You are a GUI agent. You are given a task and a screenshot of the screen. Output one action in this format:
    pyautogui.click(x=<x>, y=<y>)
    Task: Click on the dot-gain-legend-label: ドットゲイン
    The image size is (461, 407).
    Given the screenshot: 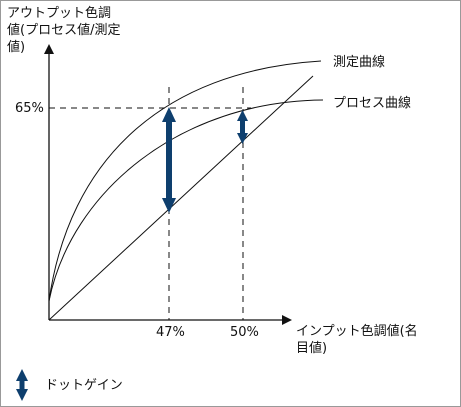 What is the action you would take?
    pyautogui.click(x=84, y=385)
    